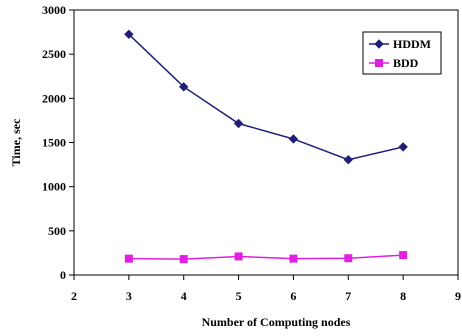 The height and width of the screenshot is (336, 462). I want to click on legend-marker-hddm, so click(379, 44).